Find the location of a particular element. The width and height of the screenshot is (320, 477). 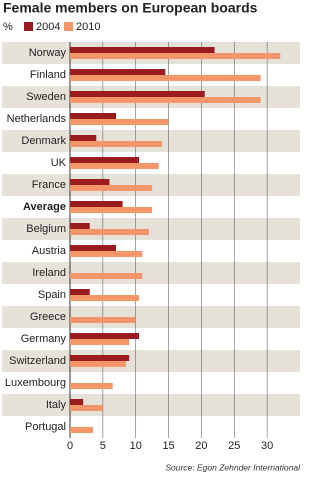

x-tick-label: 20 is located at coordinates (201, 446).